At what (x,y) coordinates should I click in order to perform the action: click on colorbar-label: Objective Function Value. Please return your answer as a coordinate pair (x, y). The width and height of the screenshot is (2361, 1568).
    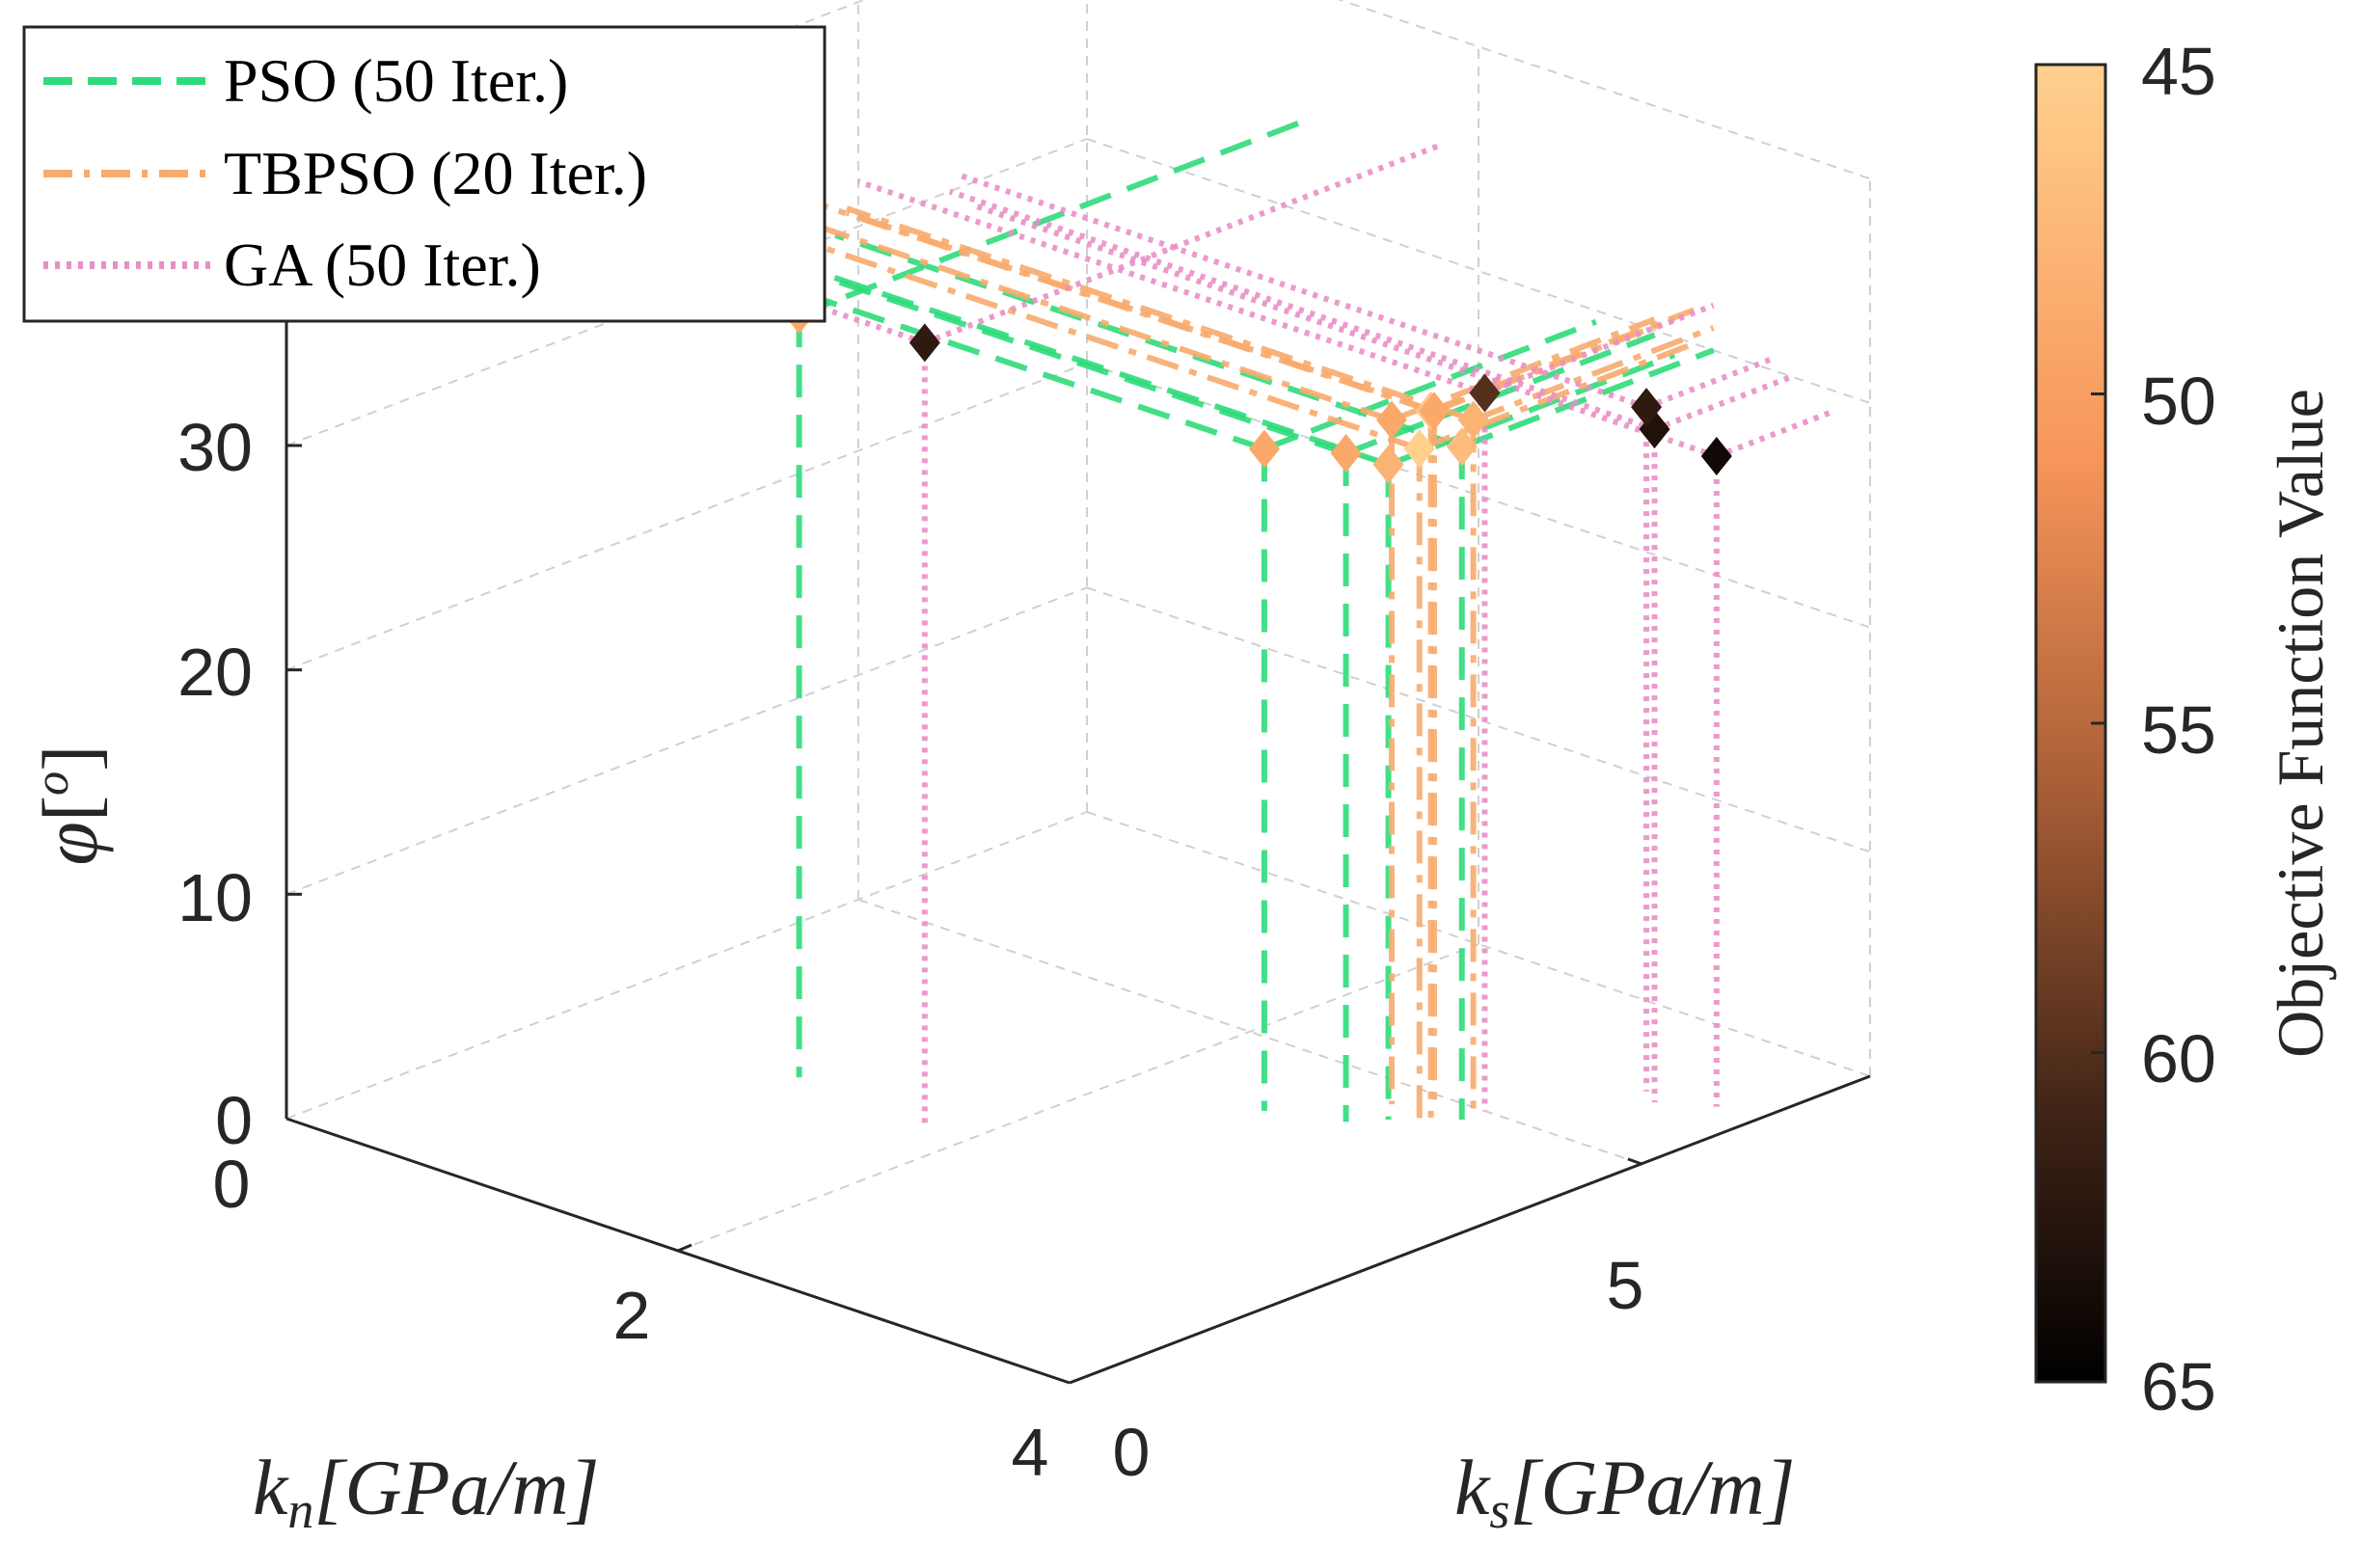
    Looking at the image, I should click on (2300, 723).